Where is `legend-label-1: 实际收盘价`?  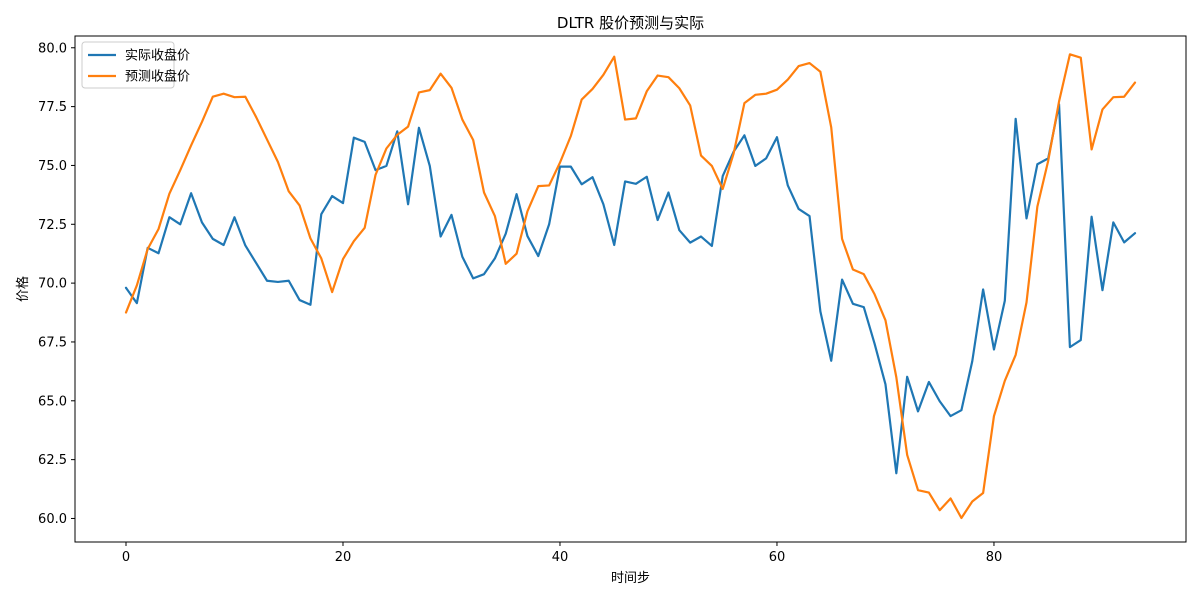
legend-label-1: 实际收盘价 is located at coordinates (157, 56).